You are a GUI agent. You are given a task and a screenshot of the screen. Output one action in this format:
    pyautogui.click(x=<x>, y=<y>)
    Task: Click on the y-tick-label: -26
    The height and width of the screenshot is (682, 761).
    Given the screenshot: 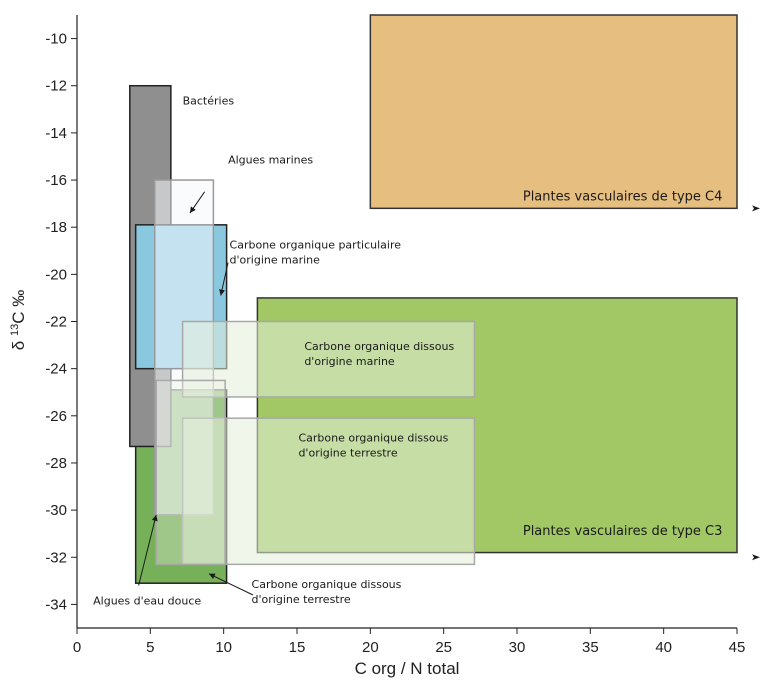 What is the action you would take?
    pyautogui.click(x=56, y=416)
    